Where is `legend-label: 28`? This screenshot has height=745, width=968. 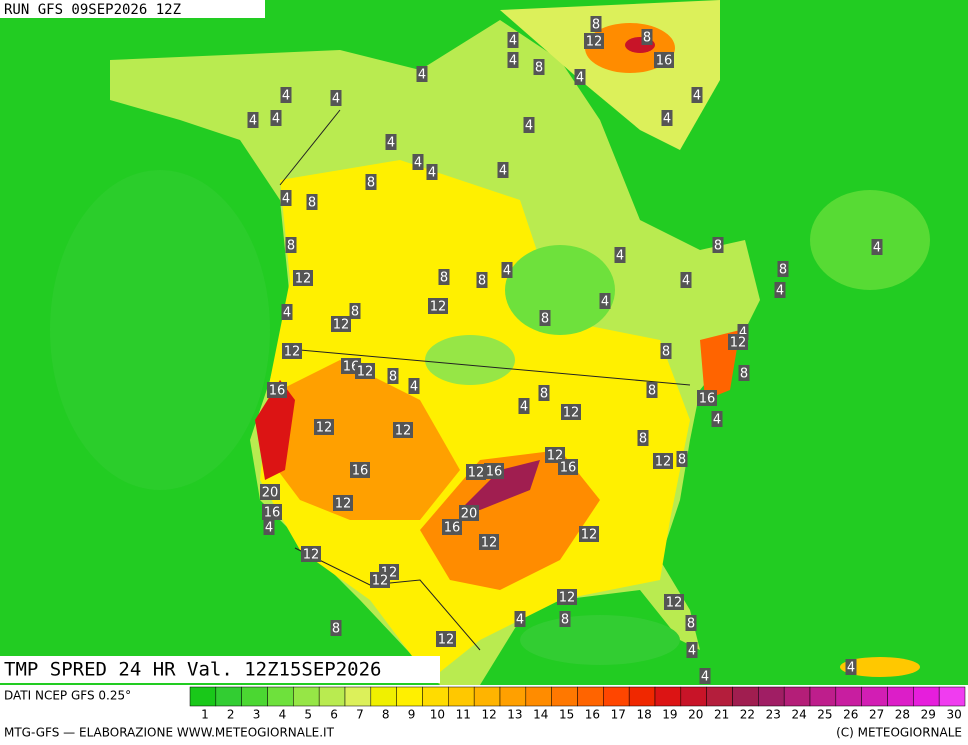 legend-label: 28 is located at coordinates (902, 715).